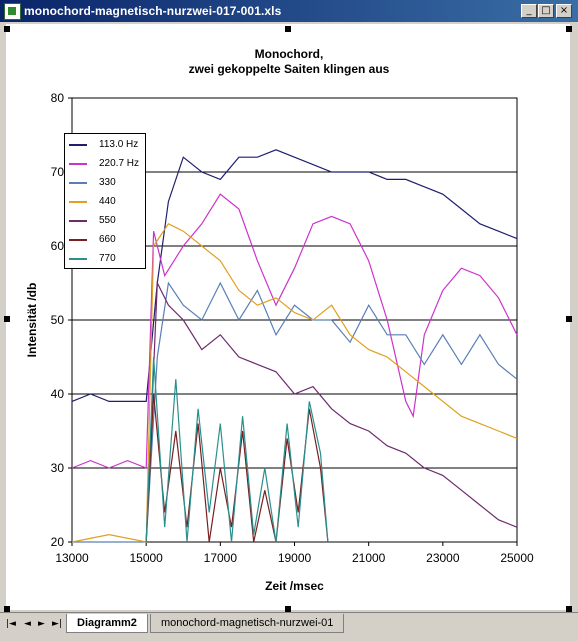 The width and height of the screenshot is (578, 641). Describe the element at coordinates (569, 29) in the screenshot. I see `resize-handle-top-right` at that location.